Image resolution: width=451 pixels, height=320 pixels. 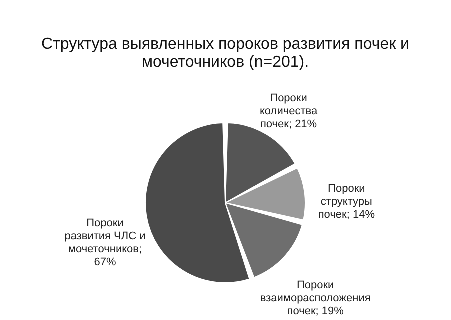 What do you see at coordinates (315, 298) in the screenshot?
I see `slice-label: Пороки взаиморасположения почек; 19%` at bounding box center [315, 298].